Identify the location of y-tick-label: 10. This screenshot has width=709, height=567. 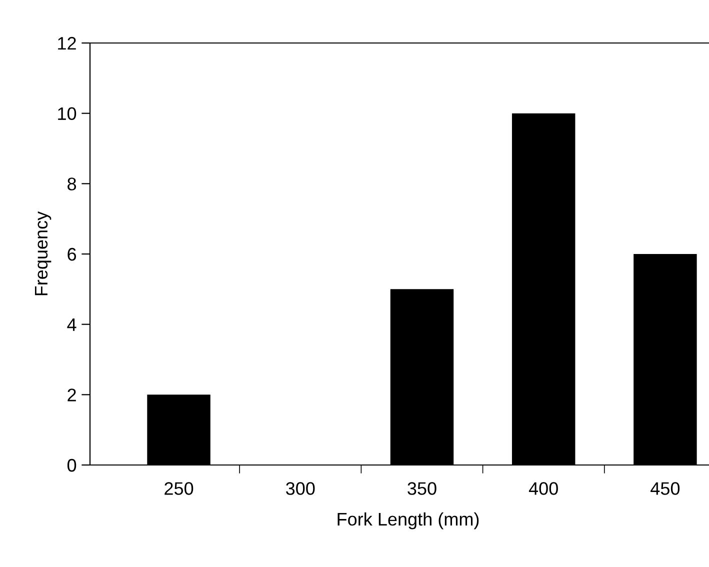
(67, 113).